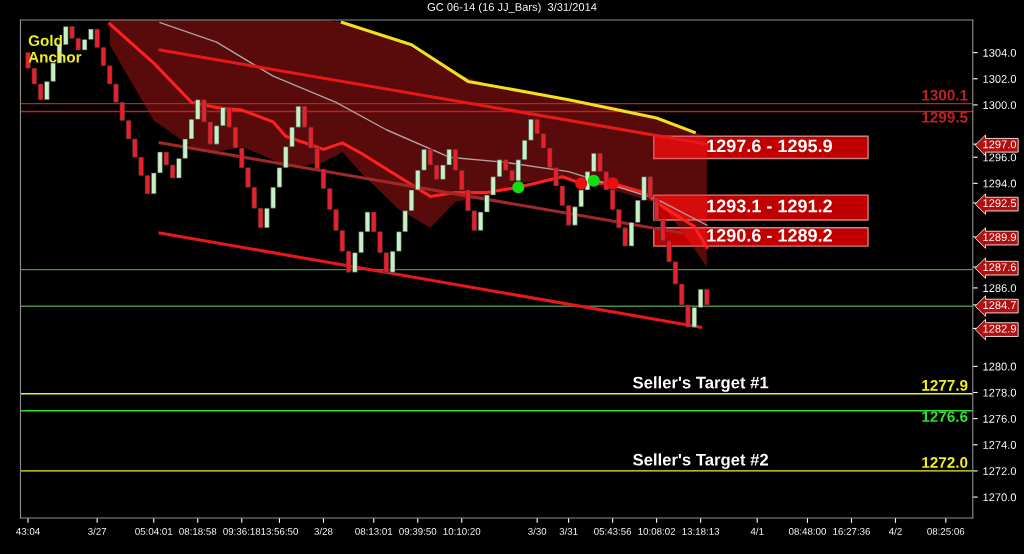 The image size is (1024, 554). I want to click on x-tick-label: 13:56:50, so click(279, 531).